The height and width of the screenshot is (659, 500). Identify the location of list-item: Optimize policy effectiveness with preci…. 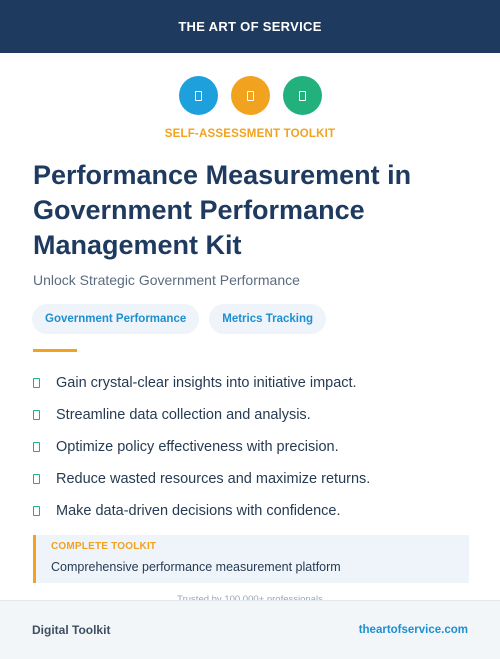
(201, 447).